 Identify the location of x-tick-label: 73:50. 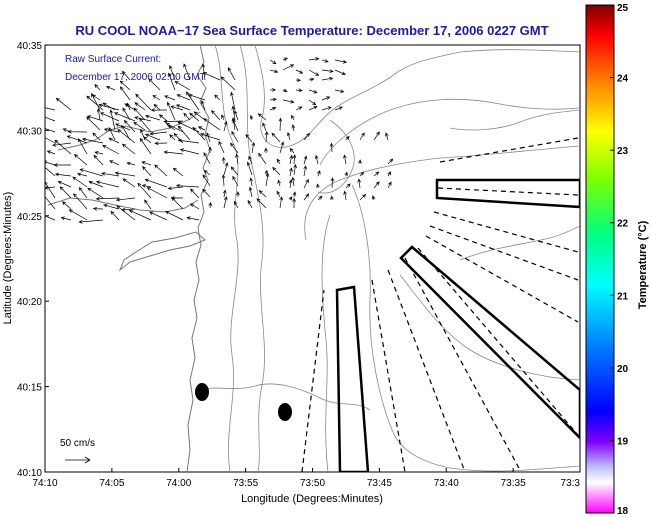
(312, 483).